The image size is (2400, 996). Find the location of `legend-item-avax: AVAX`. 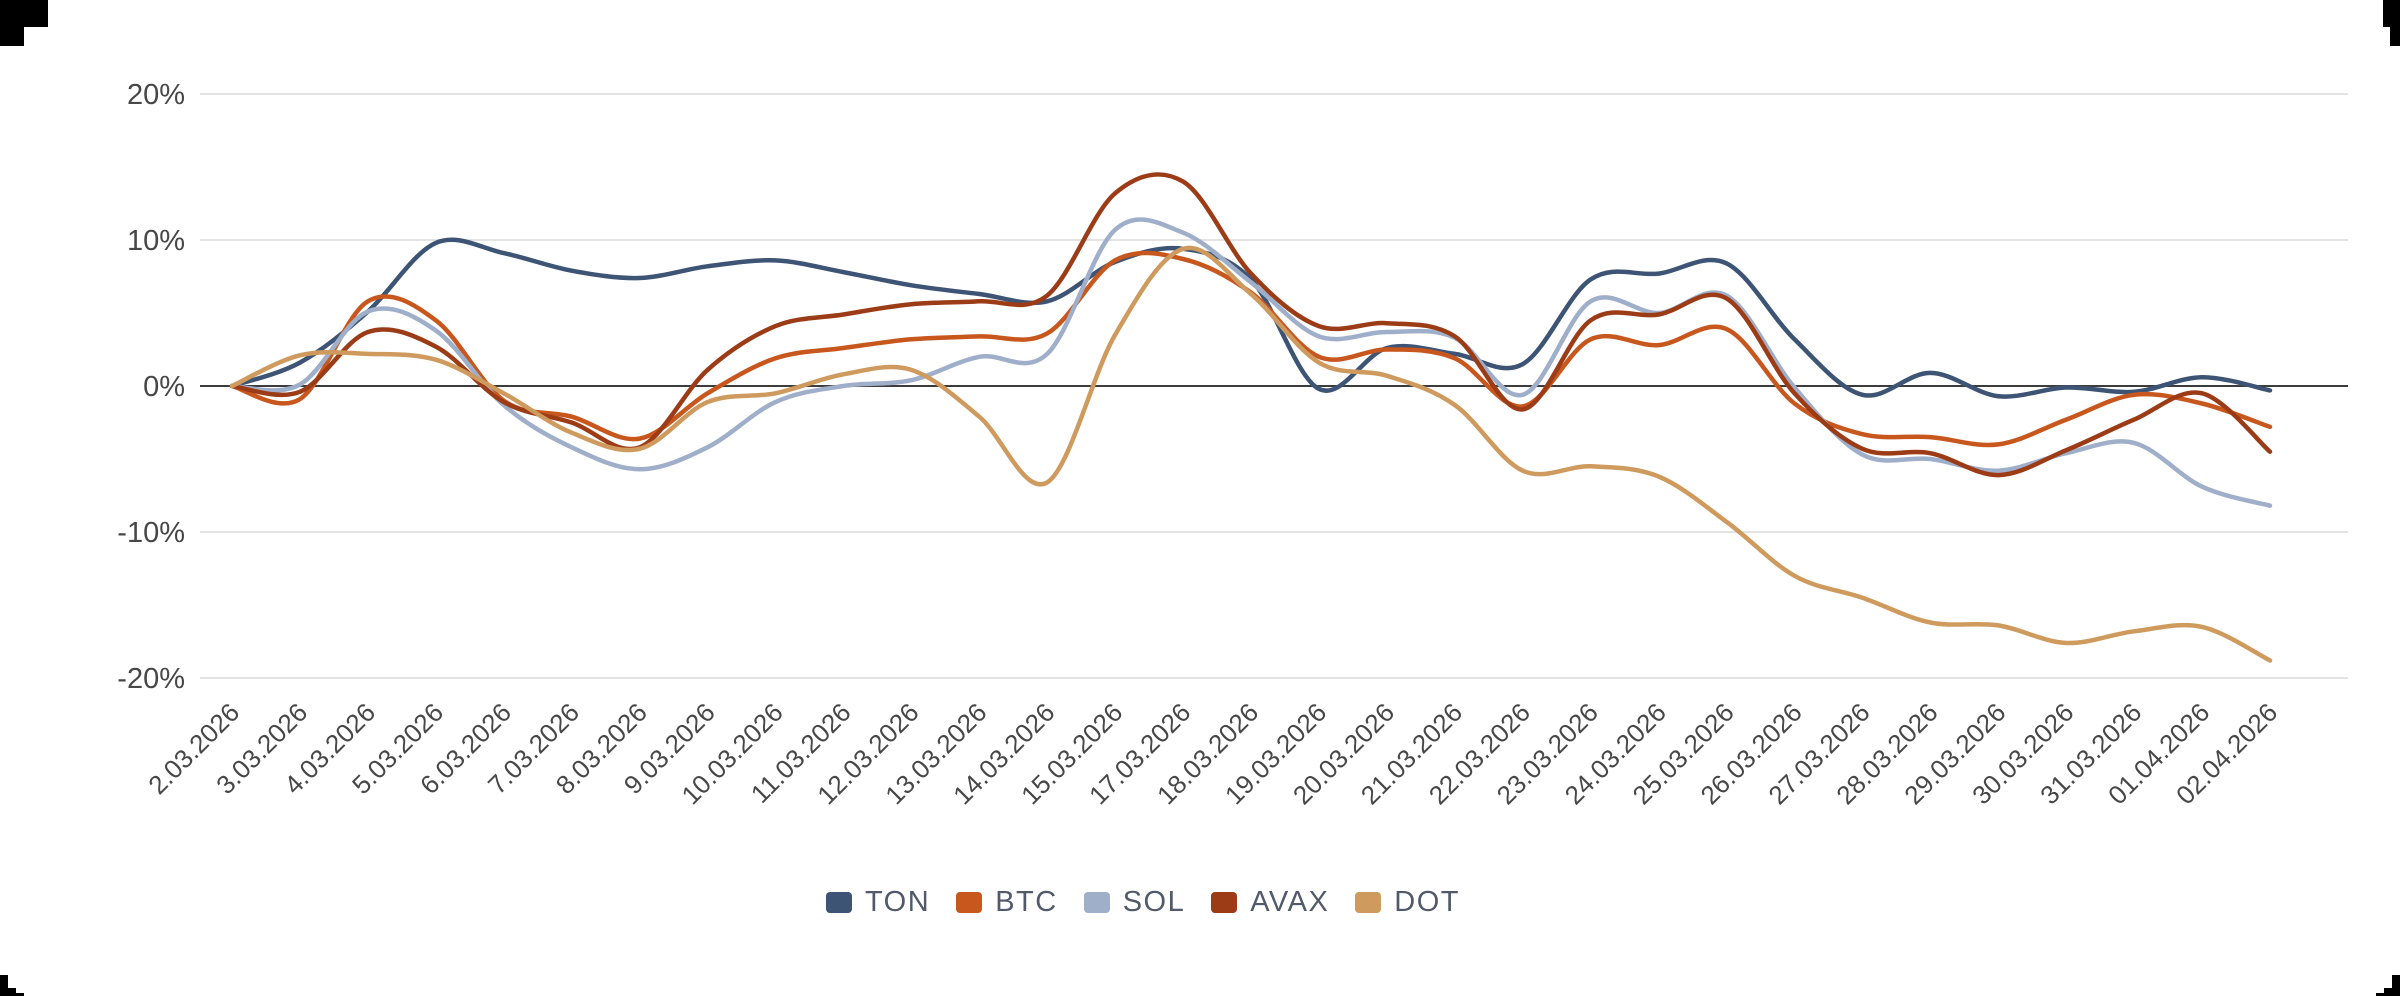

legend-item-avax: AVAX is located at coordinates (1270, 902).